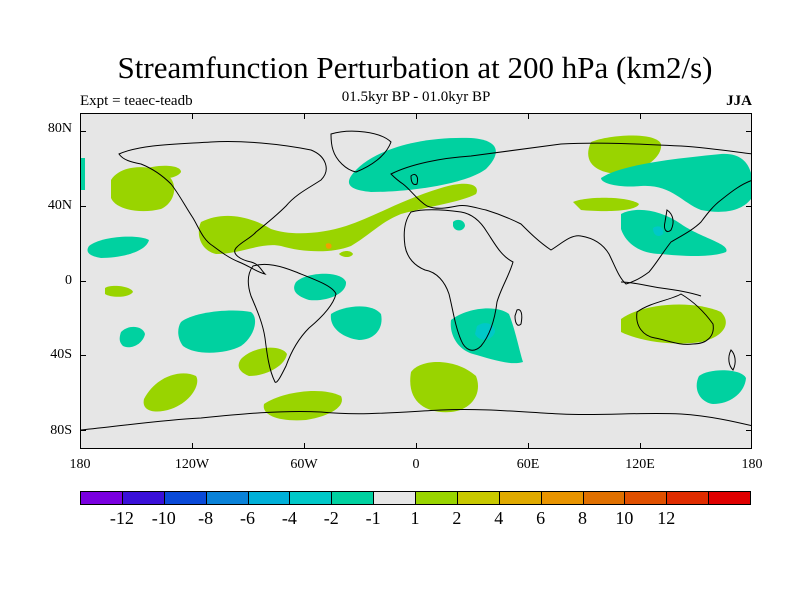 This screenshot has width=800, height=600. Describe the element at coordinates (414, 179) in the screenshot. I see `coast-uk` at that location.